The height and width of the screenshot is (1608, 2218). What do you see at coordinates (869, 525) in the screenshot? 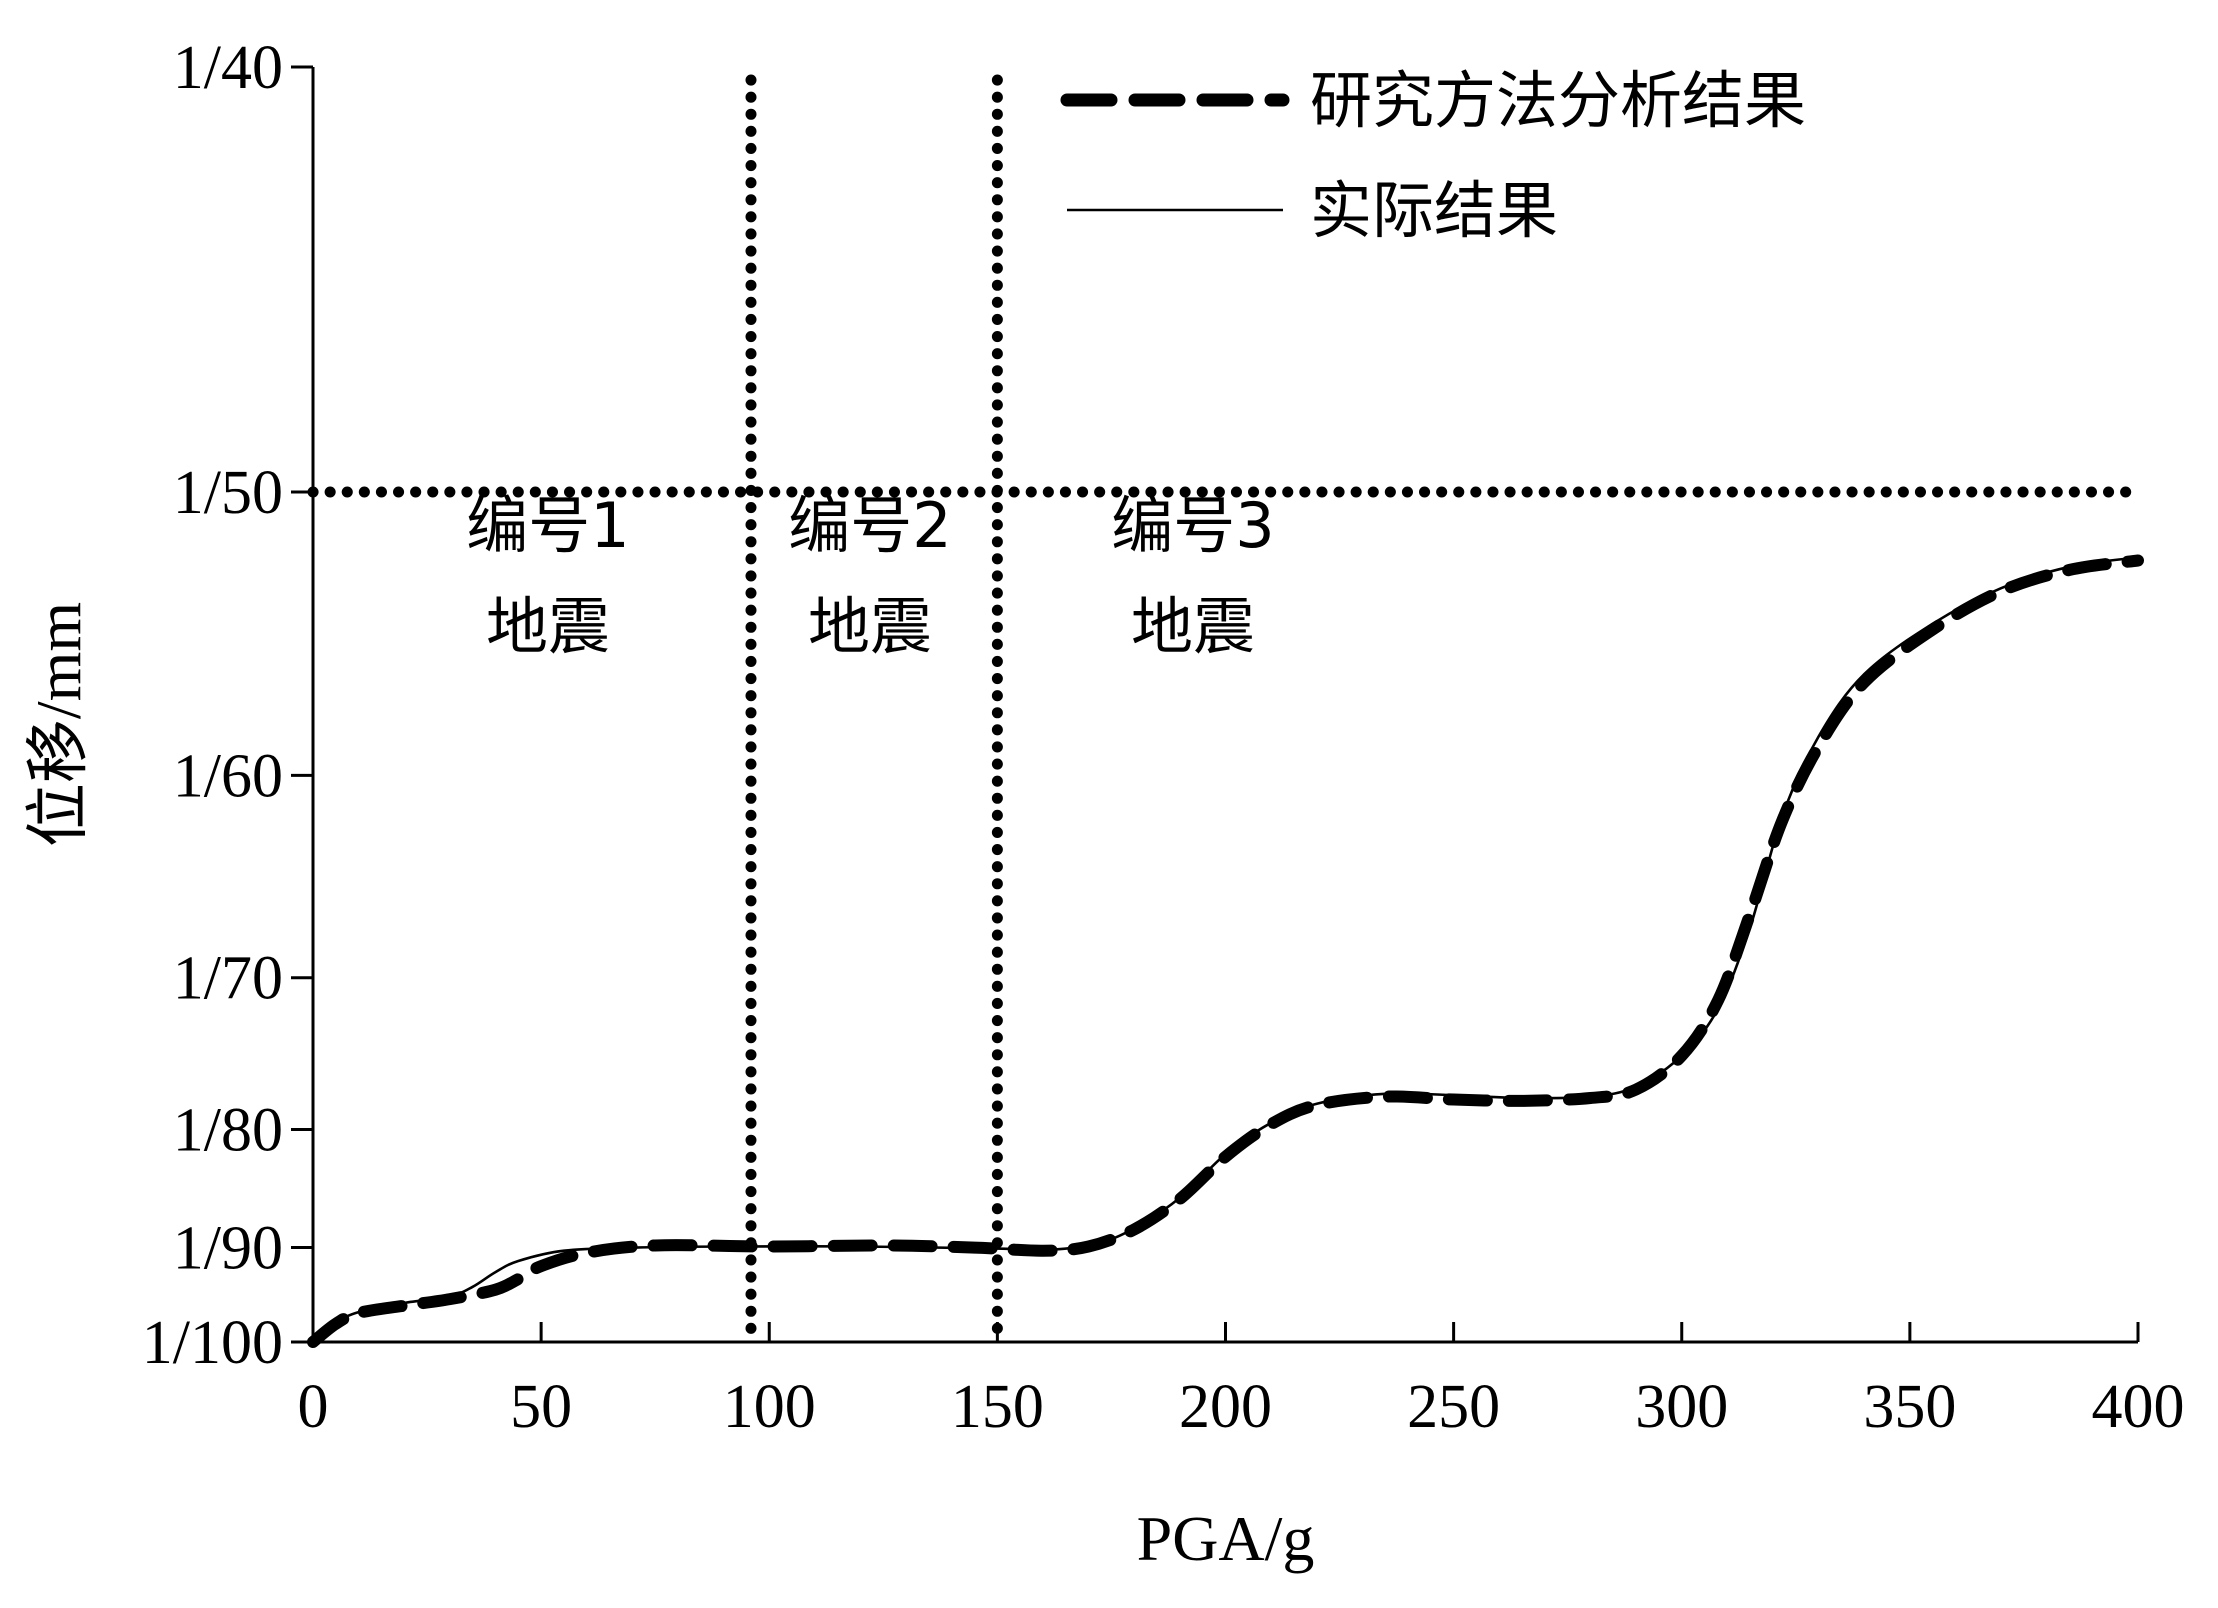
I see `region-label-2-line1: 编号2` at bounding box center [869, 525].